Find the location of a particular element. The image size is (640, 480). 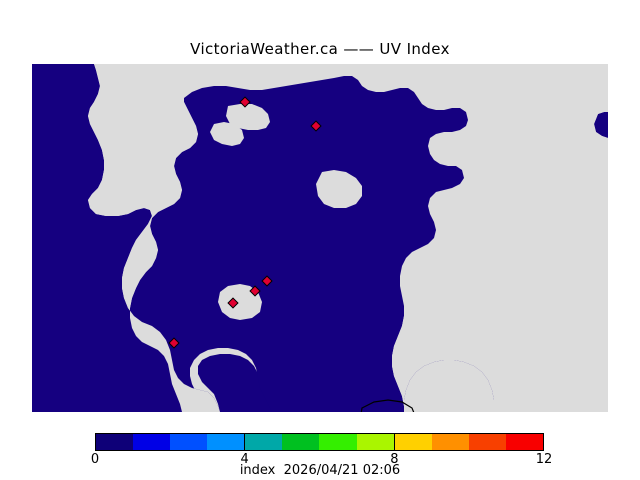

island-outline-east is located at coordinates (387, 405).